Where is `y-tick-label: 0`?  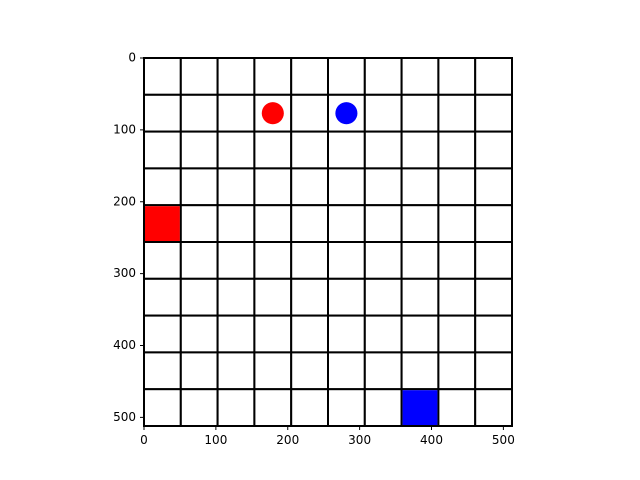 y-tick-label: 0 is located at coordinates (132, 58).